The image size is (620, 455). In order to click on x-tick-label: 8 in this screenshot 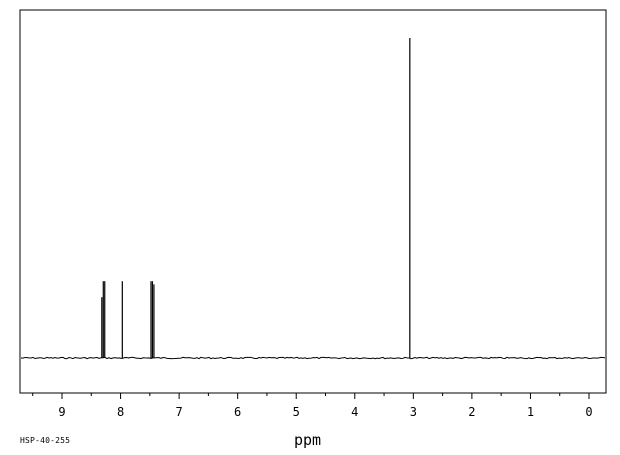, I will do `click(120, 412)`.